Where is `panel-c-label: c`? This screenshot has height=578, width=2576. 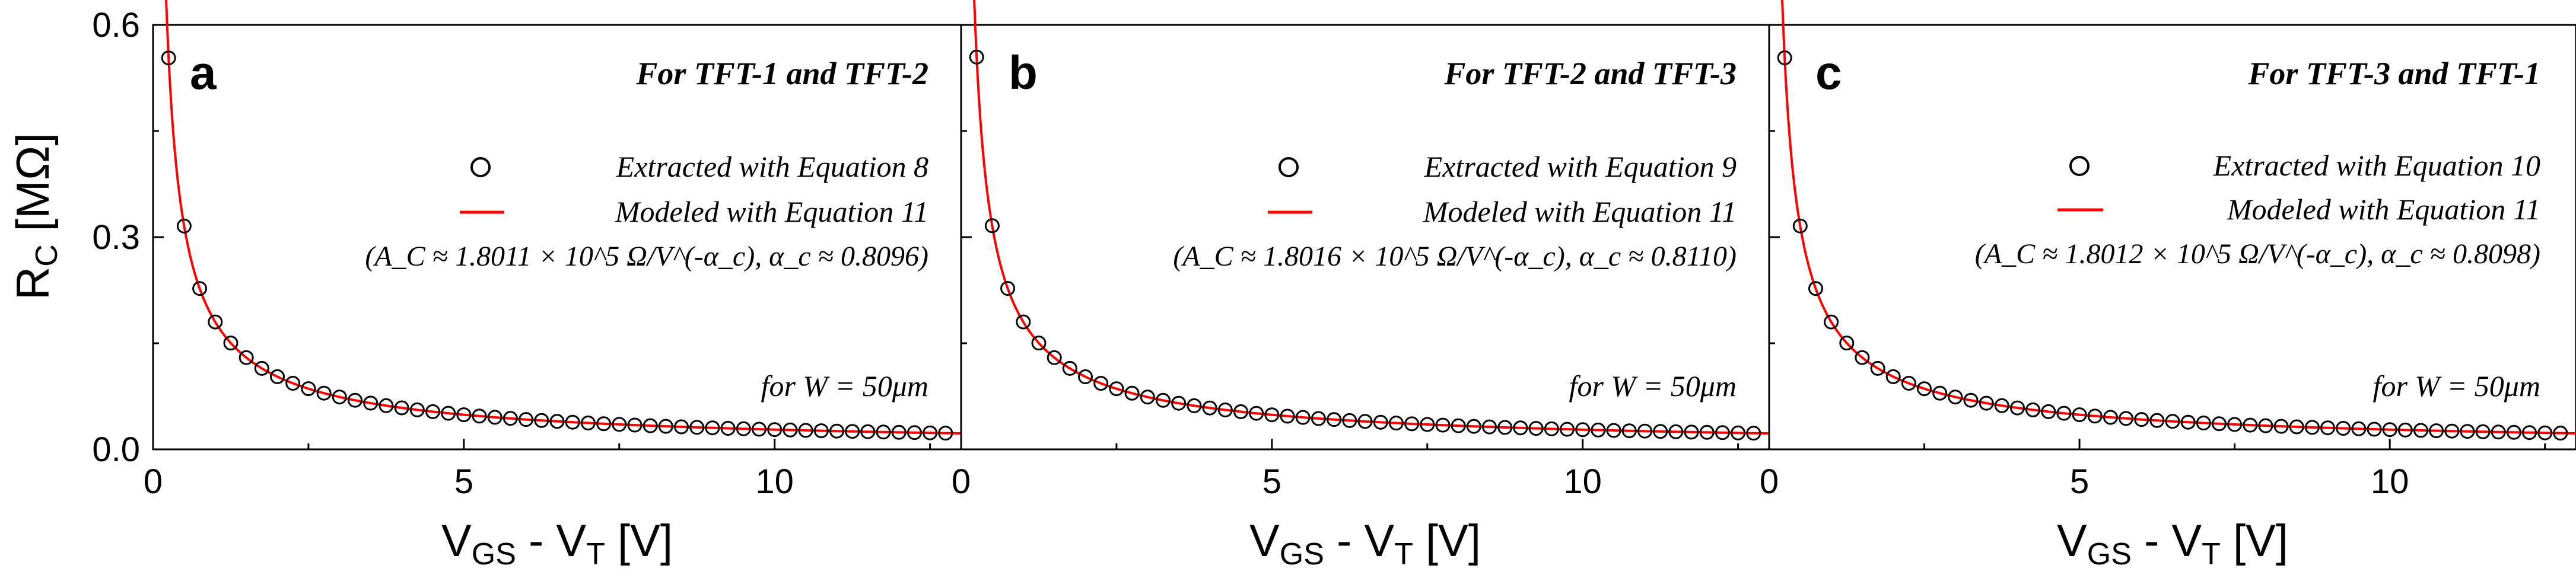
panel-c-label: c is located at coordinates (1828, 72).